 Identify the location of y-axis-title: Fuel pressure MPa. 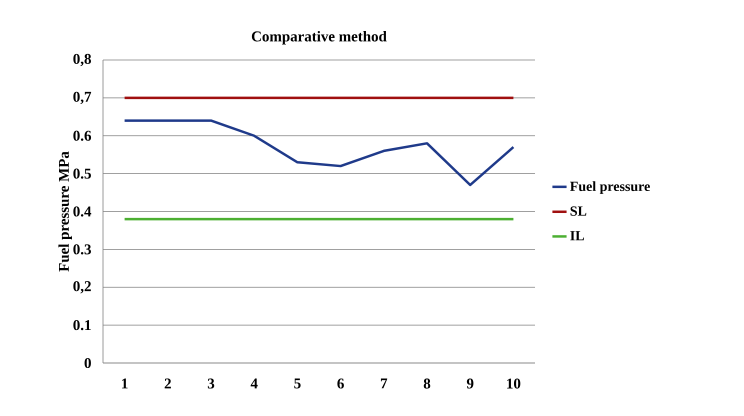
(65, 211).